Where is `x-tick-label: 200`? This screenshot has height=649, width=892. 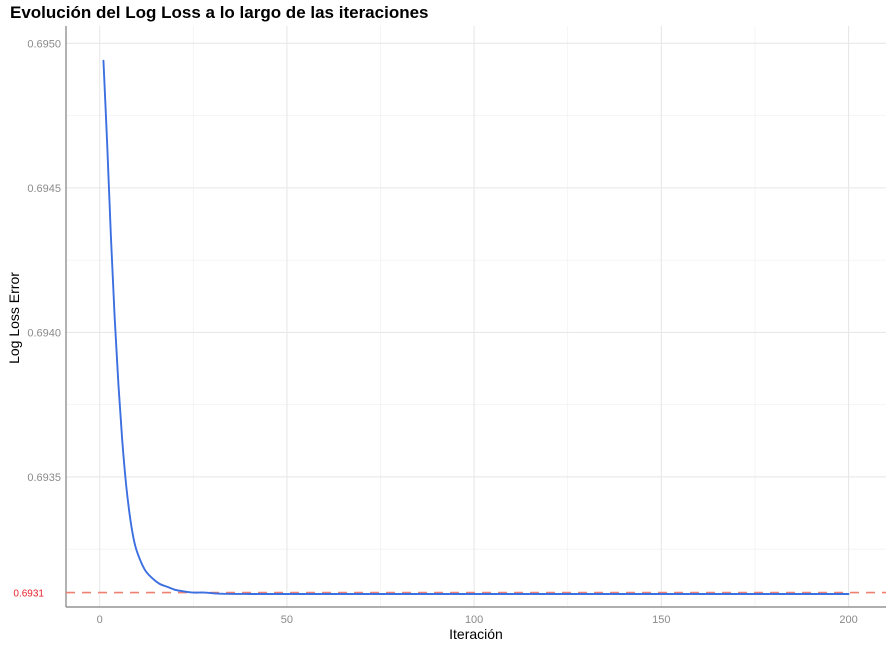
x-tick-label: 200 is located at coordinates (848, 620).